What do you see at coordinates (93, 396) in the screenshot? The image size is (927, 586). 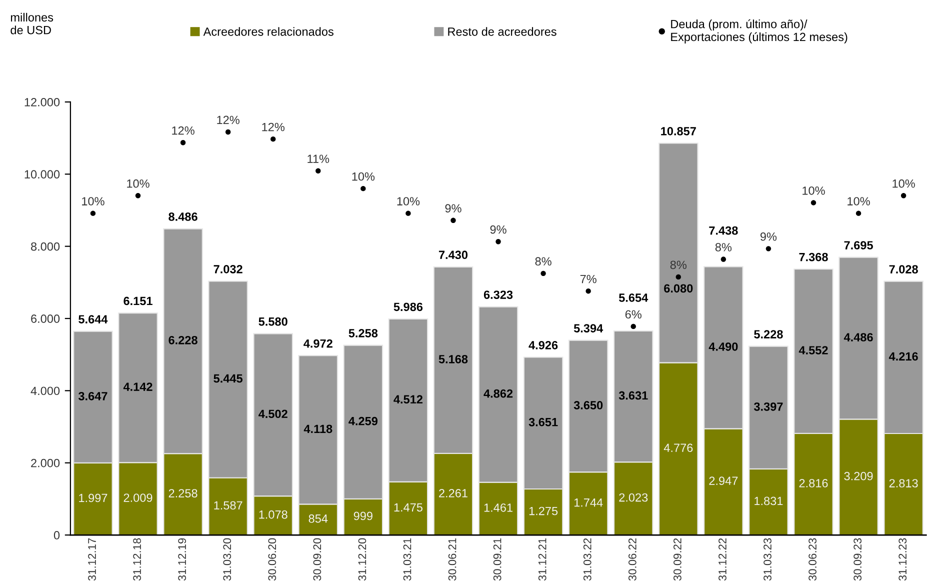 I see `data-label: 3.647` at bounding box center [93, 396].